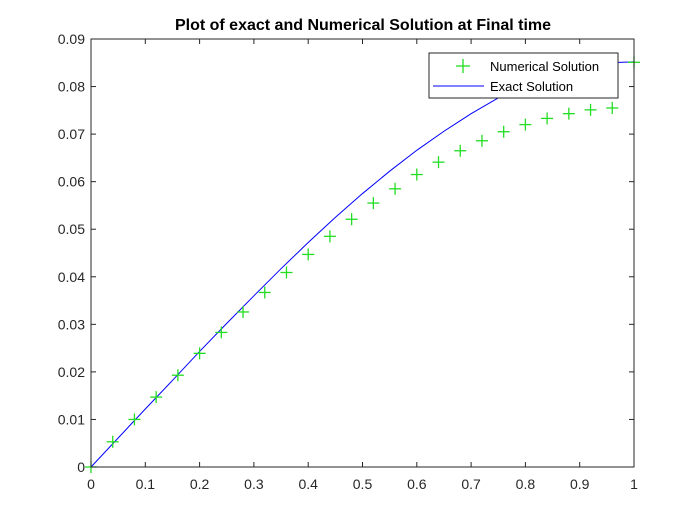  What do you see at coordinates (71, 182) in the screenshot?
I see `y-tick-label: 0.06` at bounding box center [71, 182].